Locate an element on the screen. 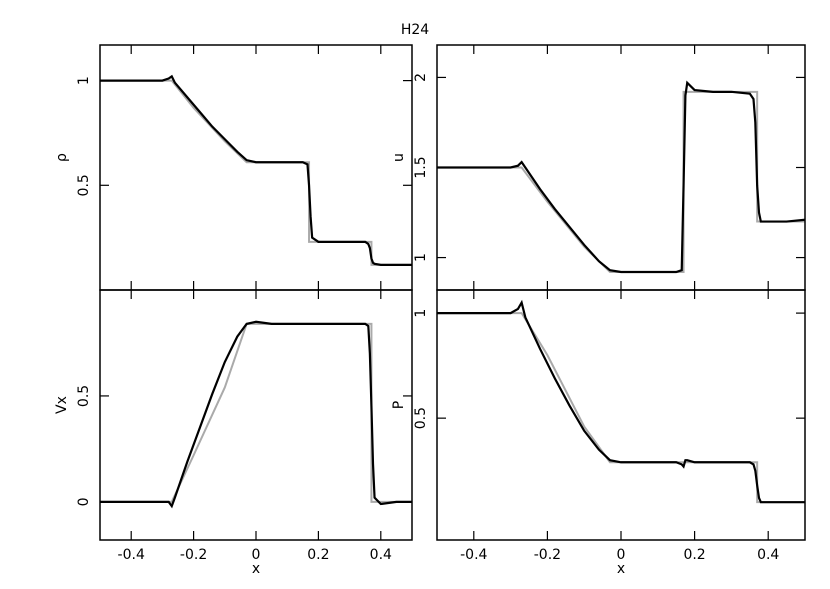  figure-title: H24 is located at coordinates (415, 30).